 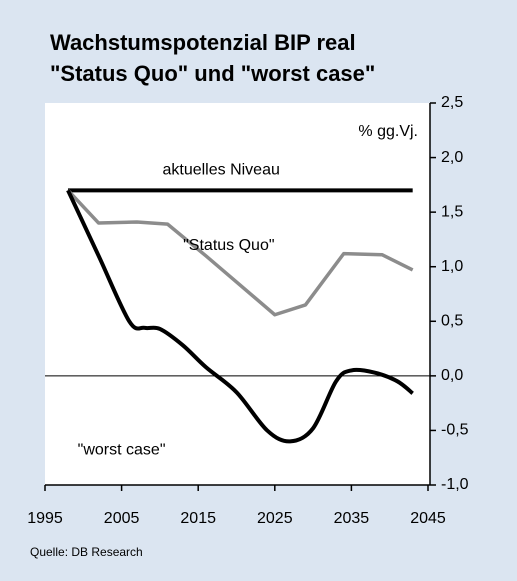 What do you see at coordinates (388, 131) in the screenshot?
I see `y-axis-label: % gg.Vj.` at bounding box center [388, 131].